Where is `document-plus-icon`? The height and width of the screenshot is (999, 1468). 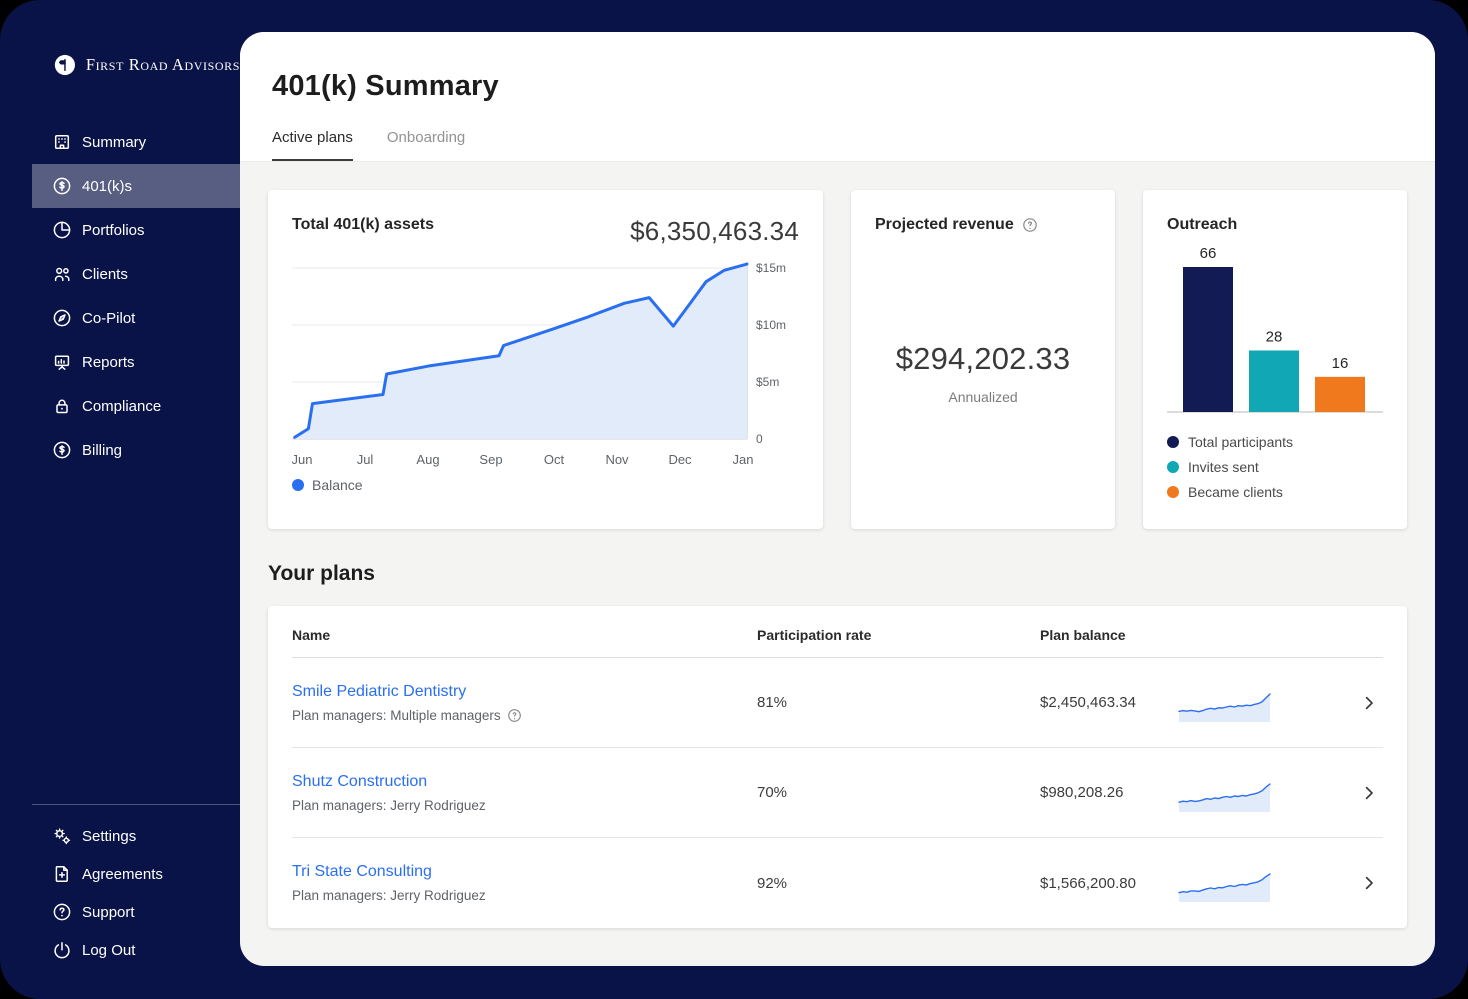
document-plus-icon is located at coordinates (62, 874).